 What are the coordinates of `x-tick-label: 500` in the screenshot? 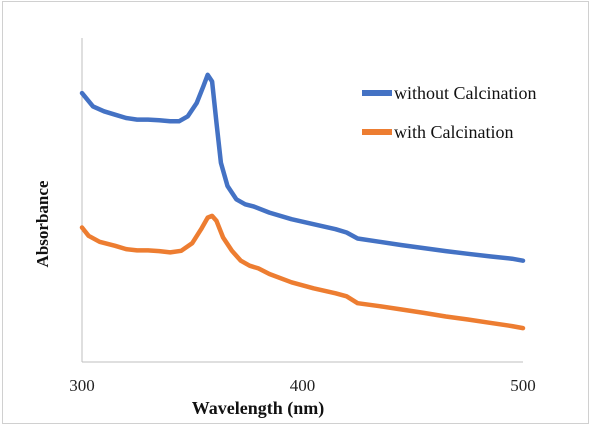 It's located at (523, 385).